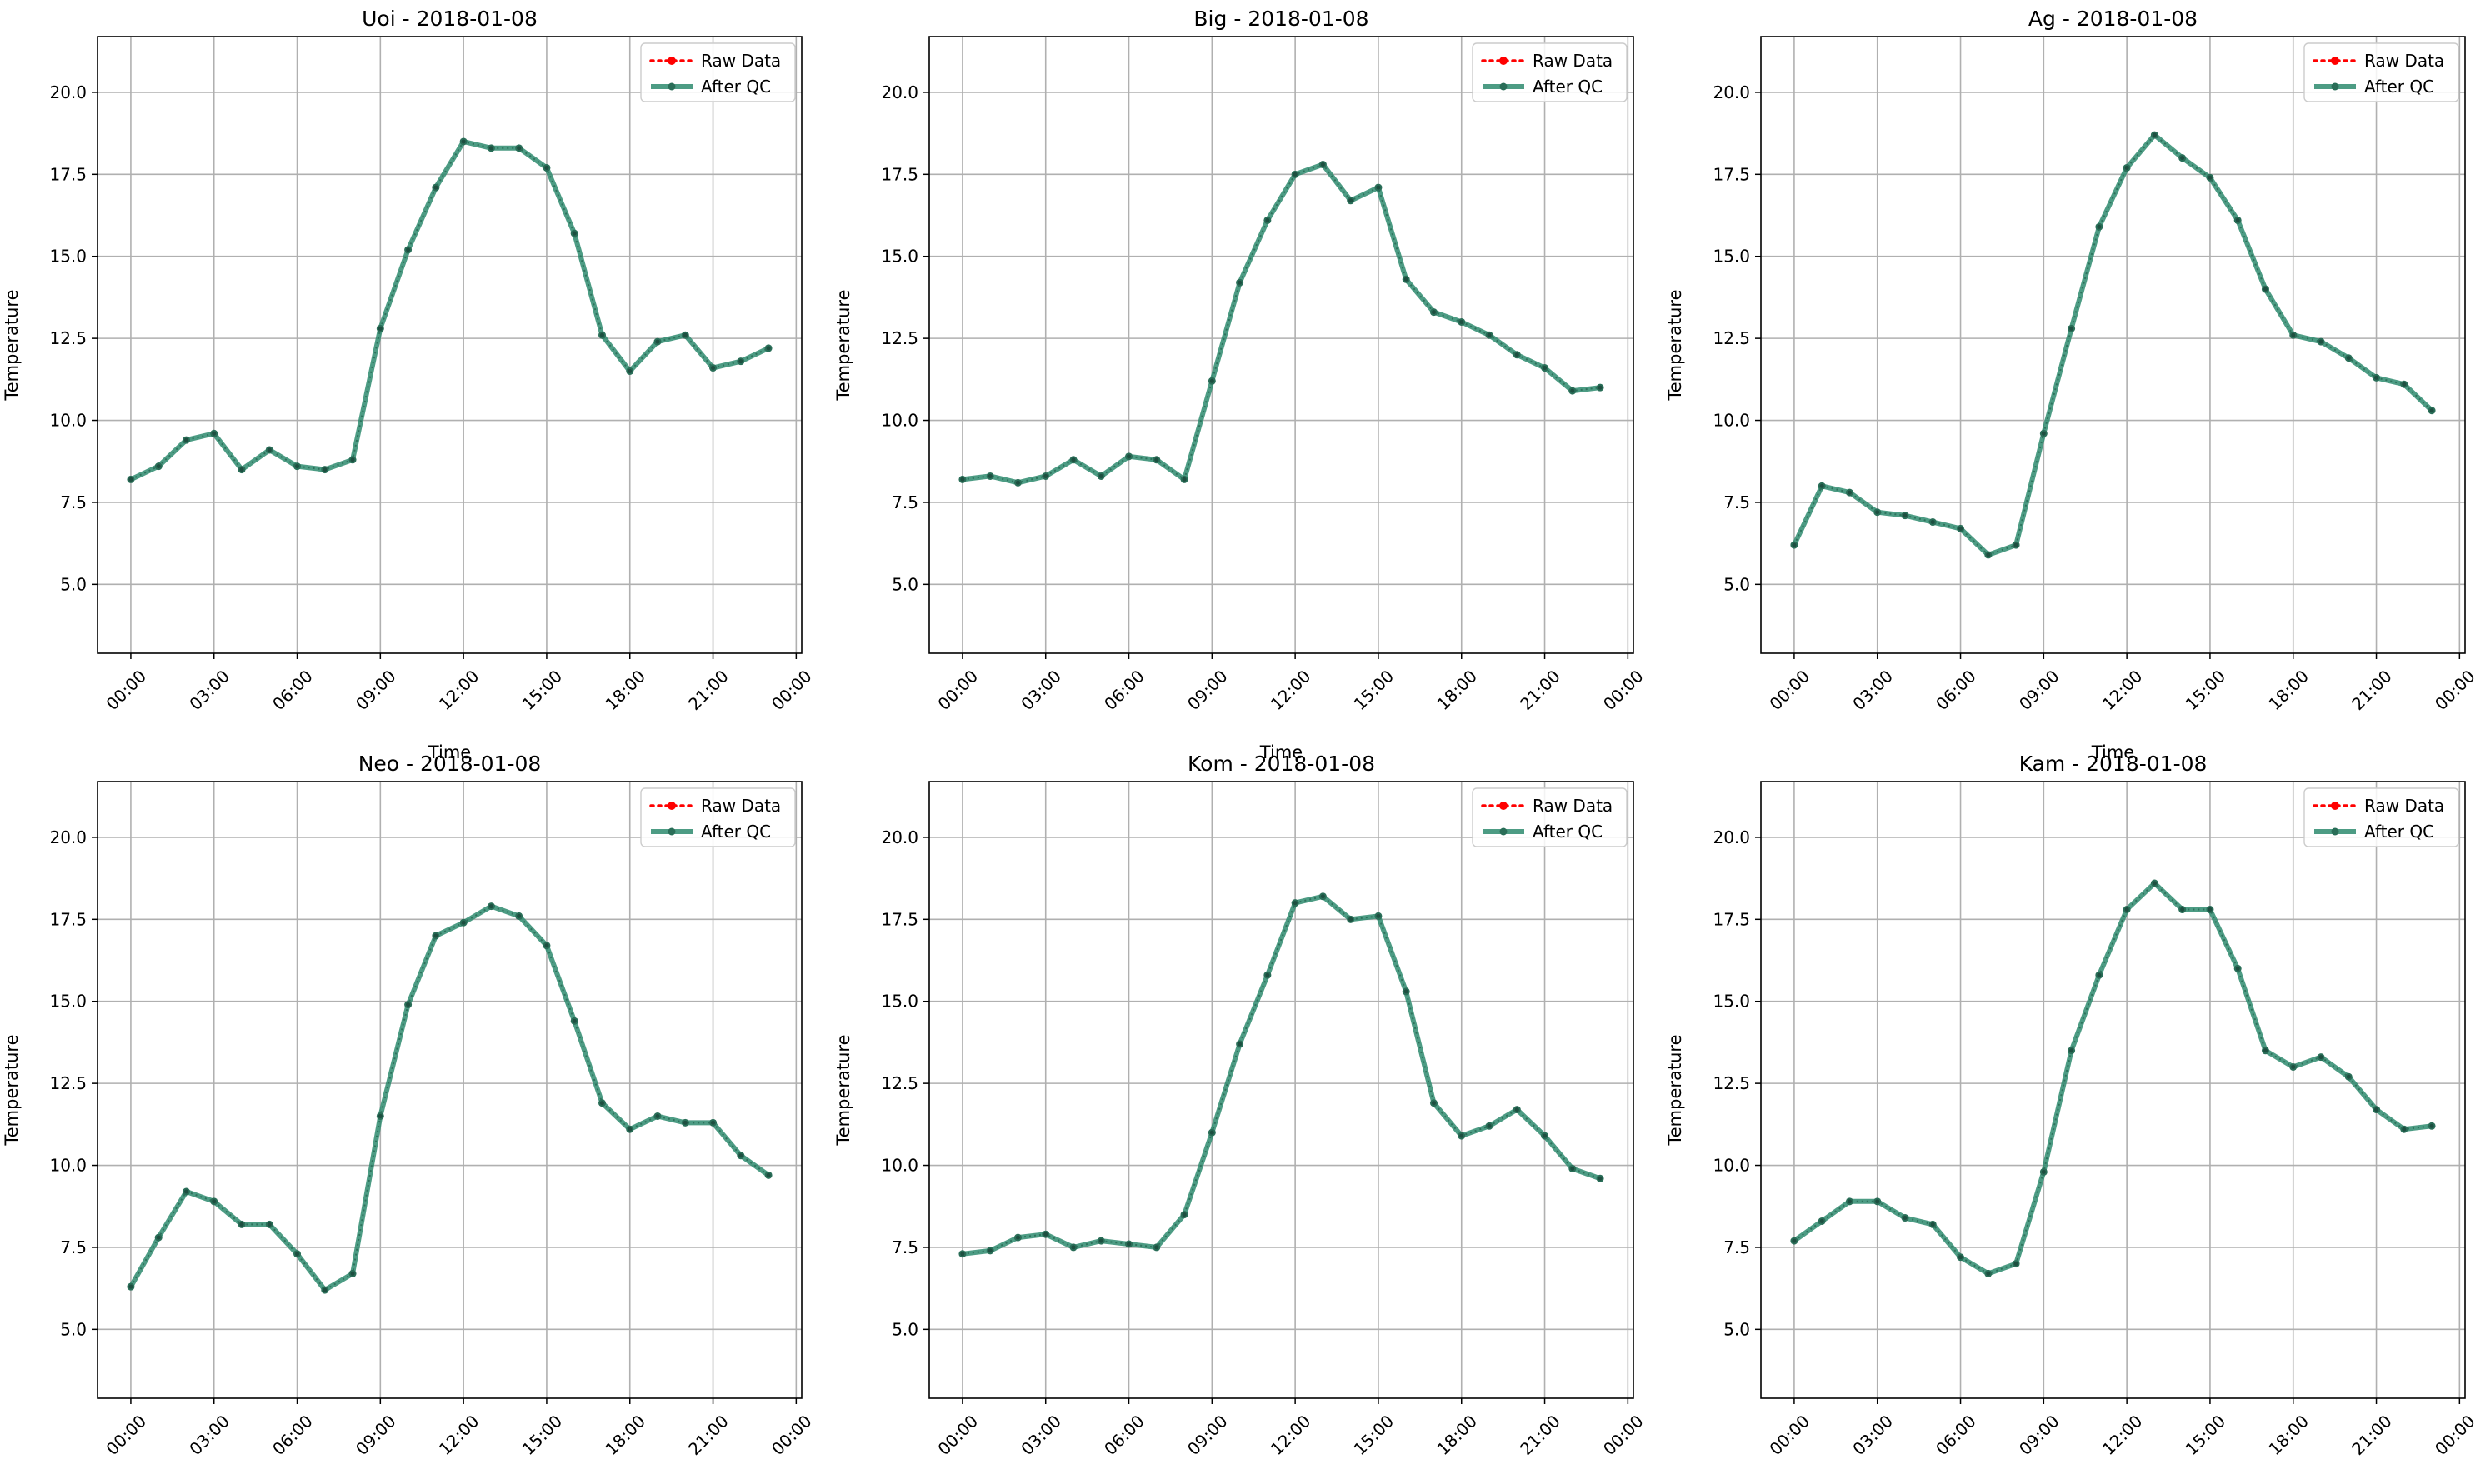 The image size is (2486, 1484). Describe the element at coordinates (2381, 72) in the screenshot. I see `legend: Raw Data After QC` at that location.